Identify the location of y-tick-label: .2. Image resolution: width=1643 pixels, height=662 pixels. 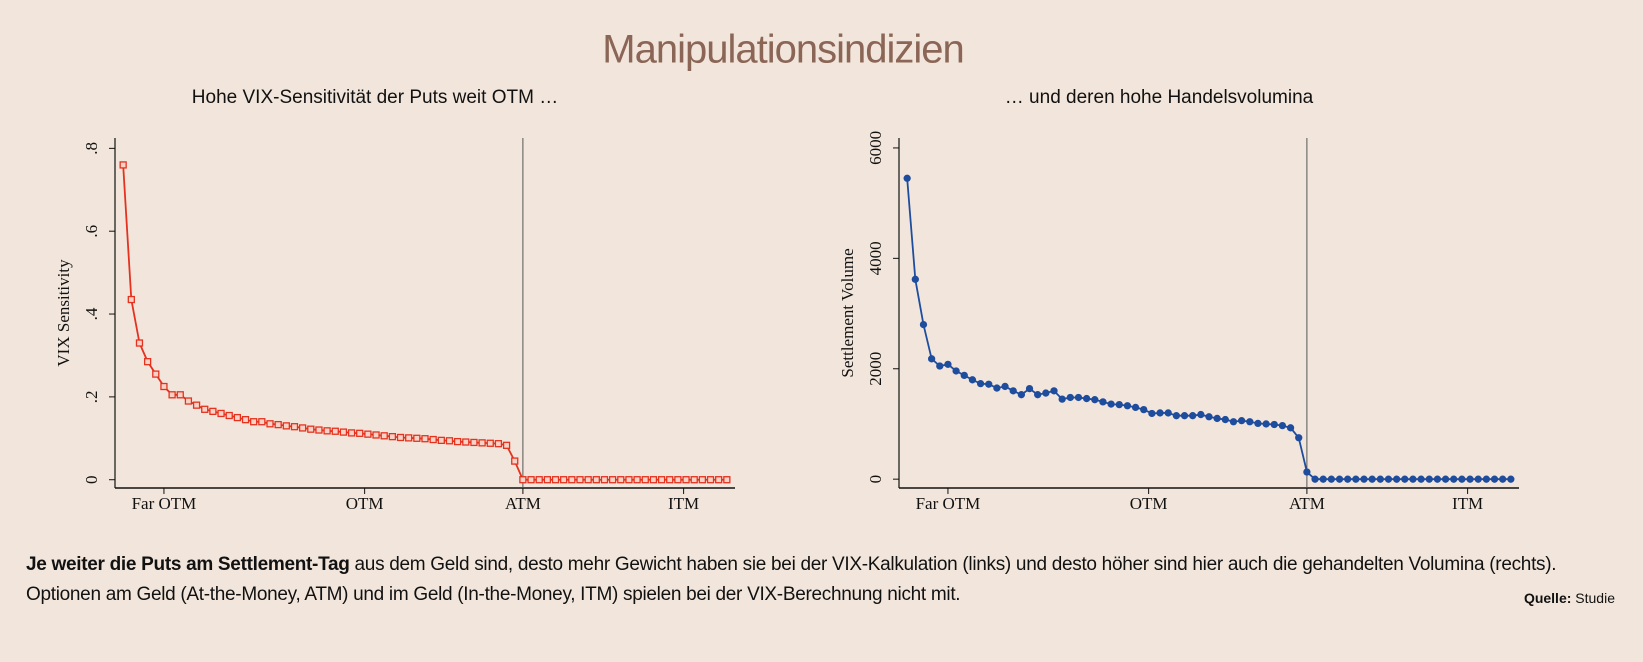
(91, 397).